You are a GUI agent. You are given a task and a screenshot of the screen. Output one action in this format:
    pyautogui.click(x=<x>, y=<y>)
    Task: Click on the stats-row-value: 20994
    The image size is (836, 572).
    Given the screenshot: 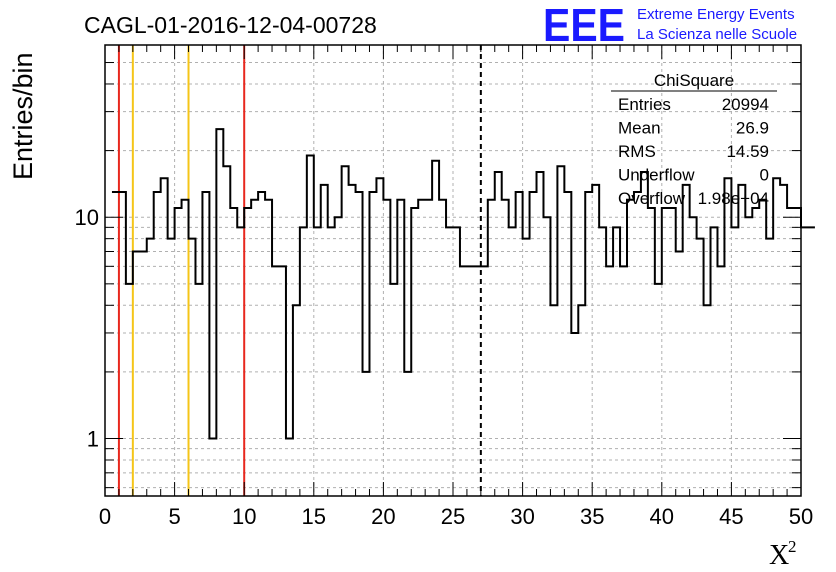 What is the action you would take?
    pyautogui.click(x=745, y=104)
    